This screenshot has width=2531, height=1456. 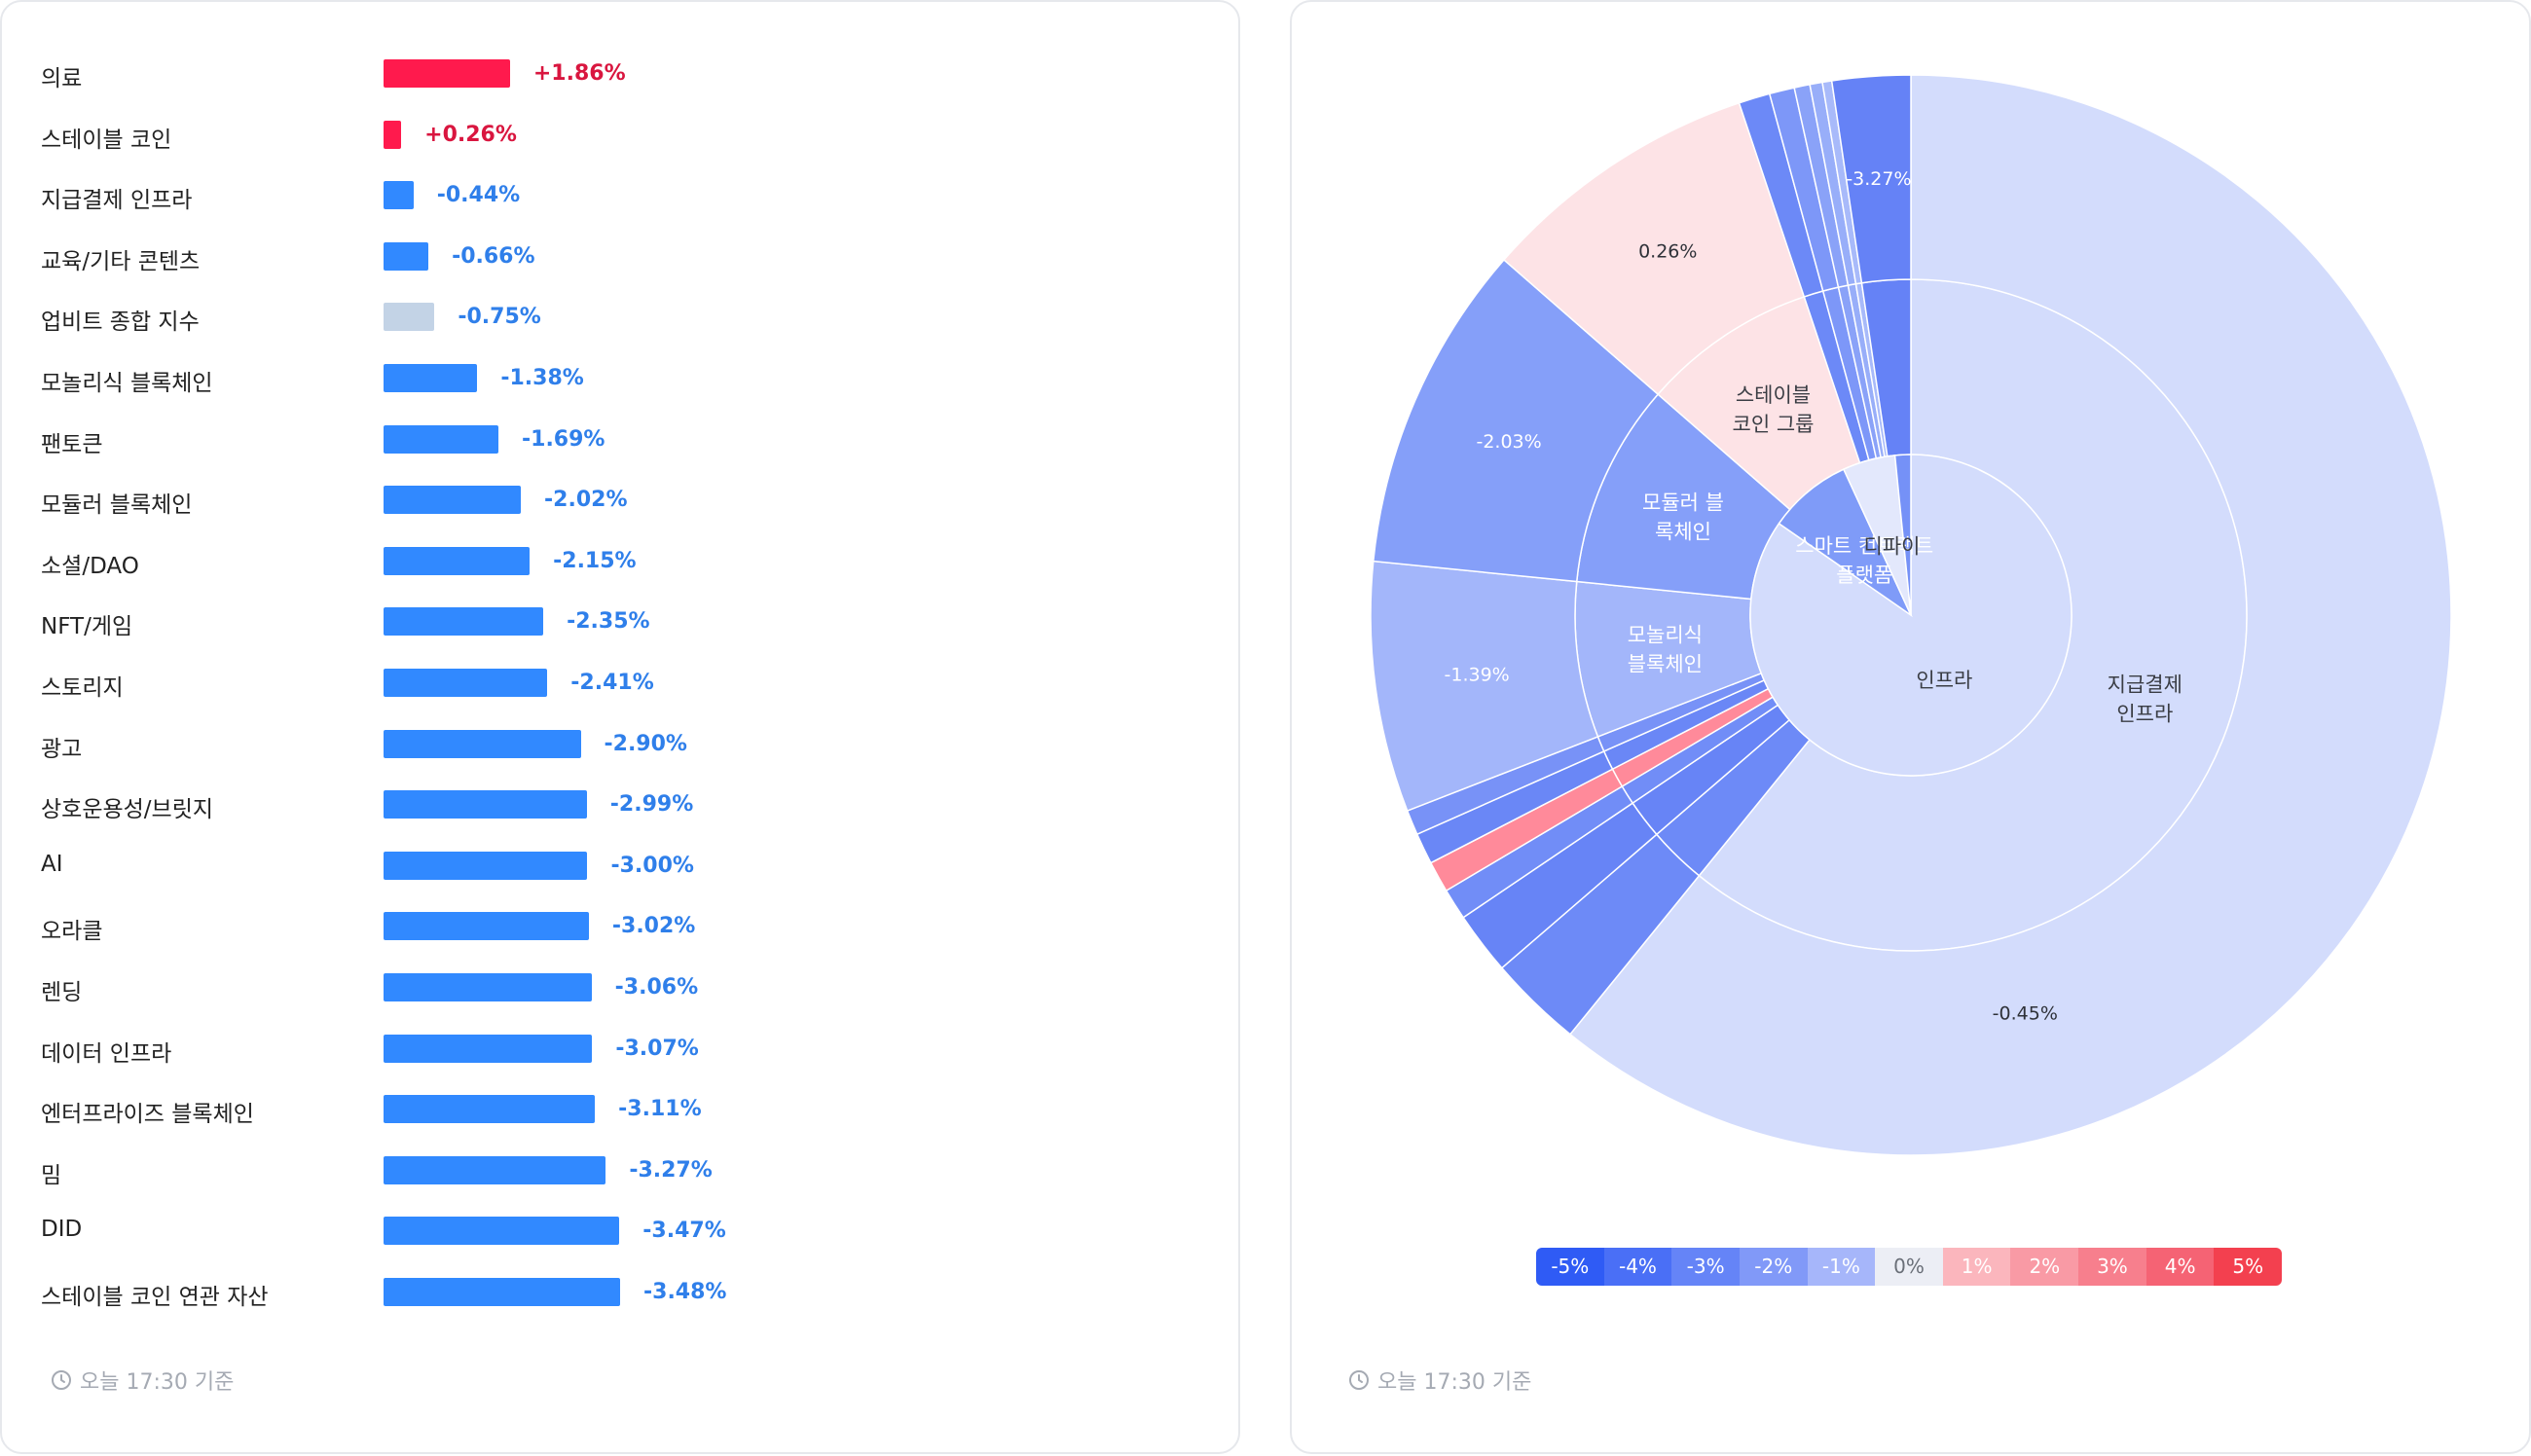 What do you see at coordinates (90, 566) in the screenshot?
I see `bar-category-label: 소셜/DAO` at bounding box center [90, 566].